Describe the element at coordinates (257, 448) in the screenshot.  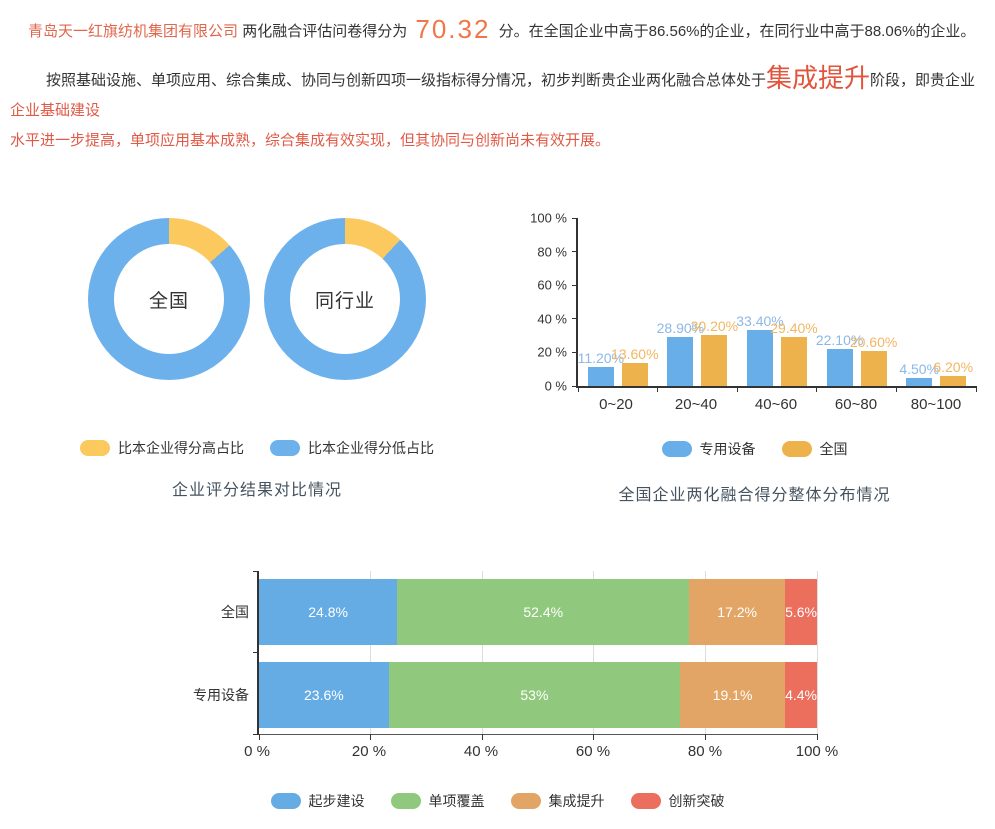
I see `compare-legend: 比本企业得分高占比 比本企业得分低占比` at that location.